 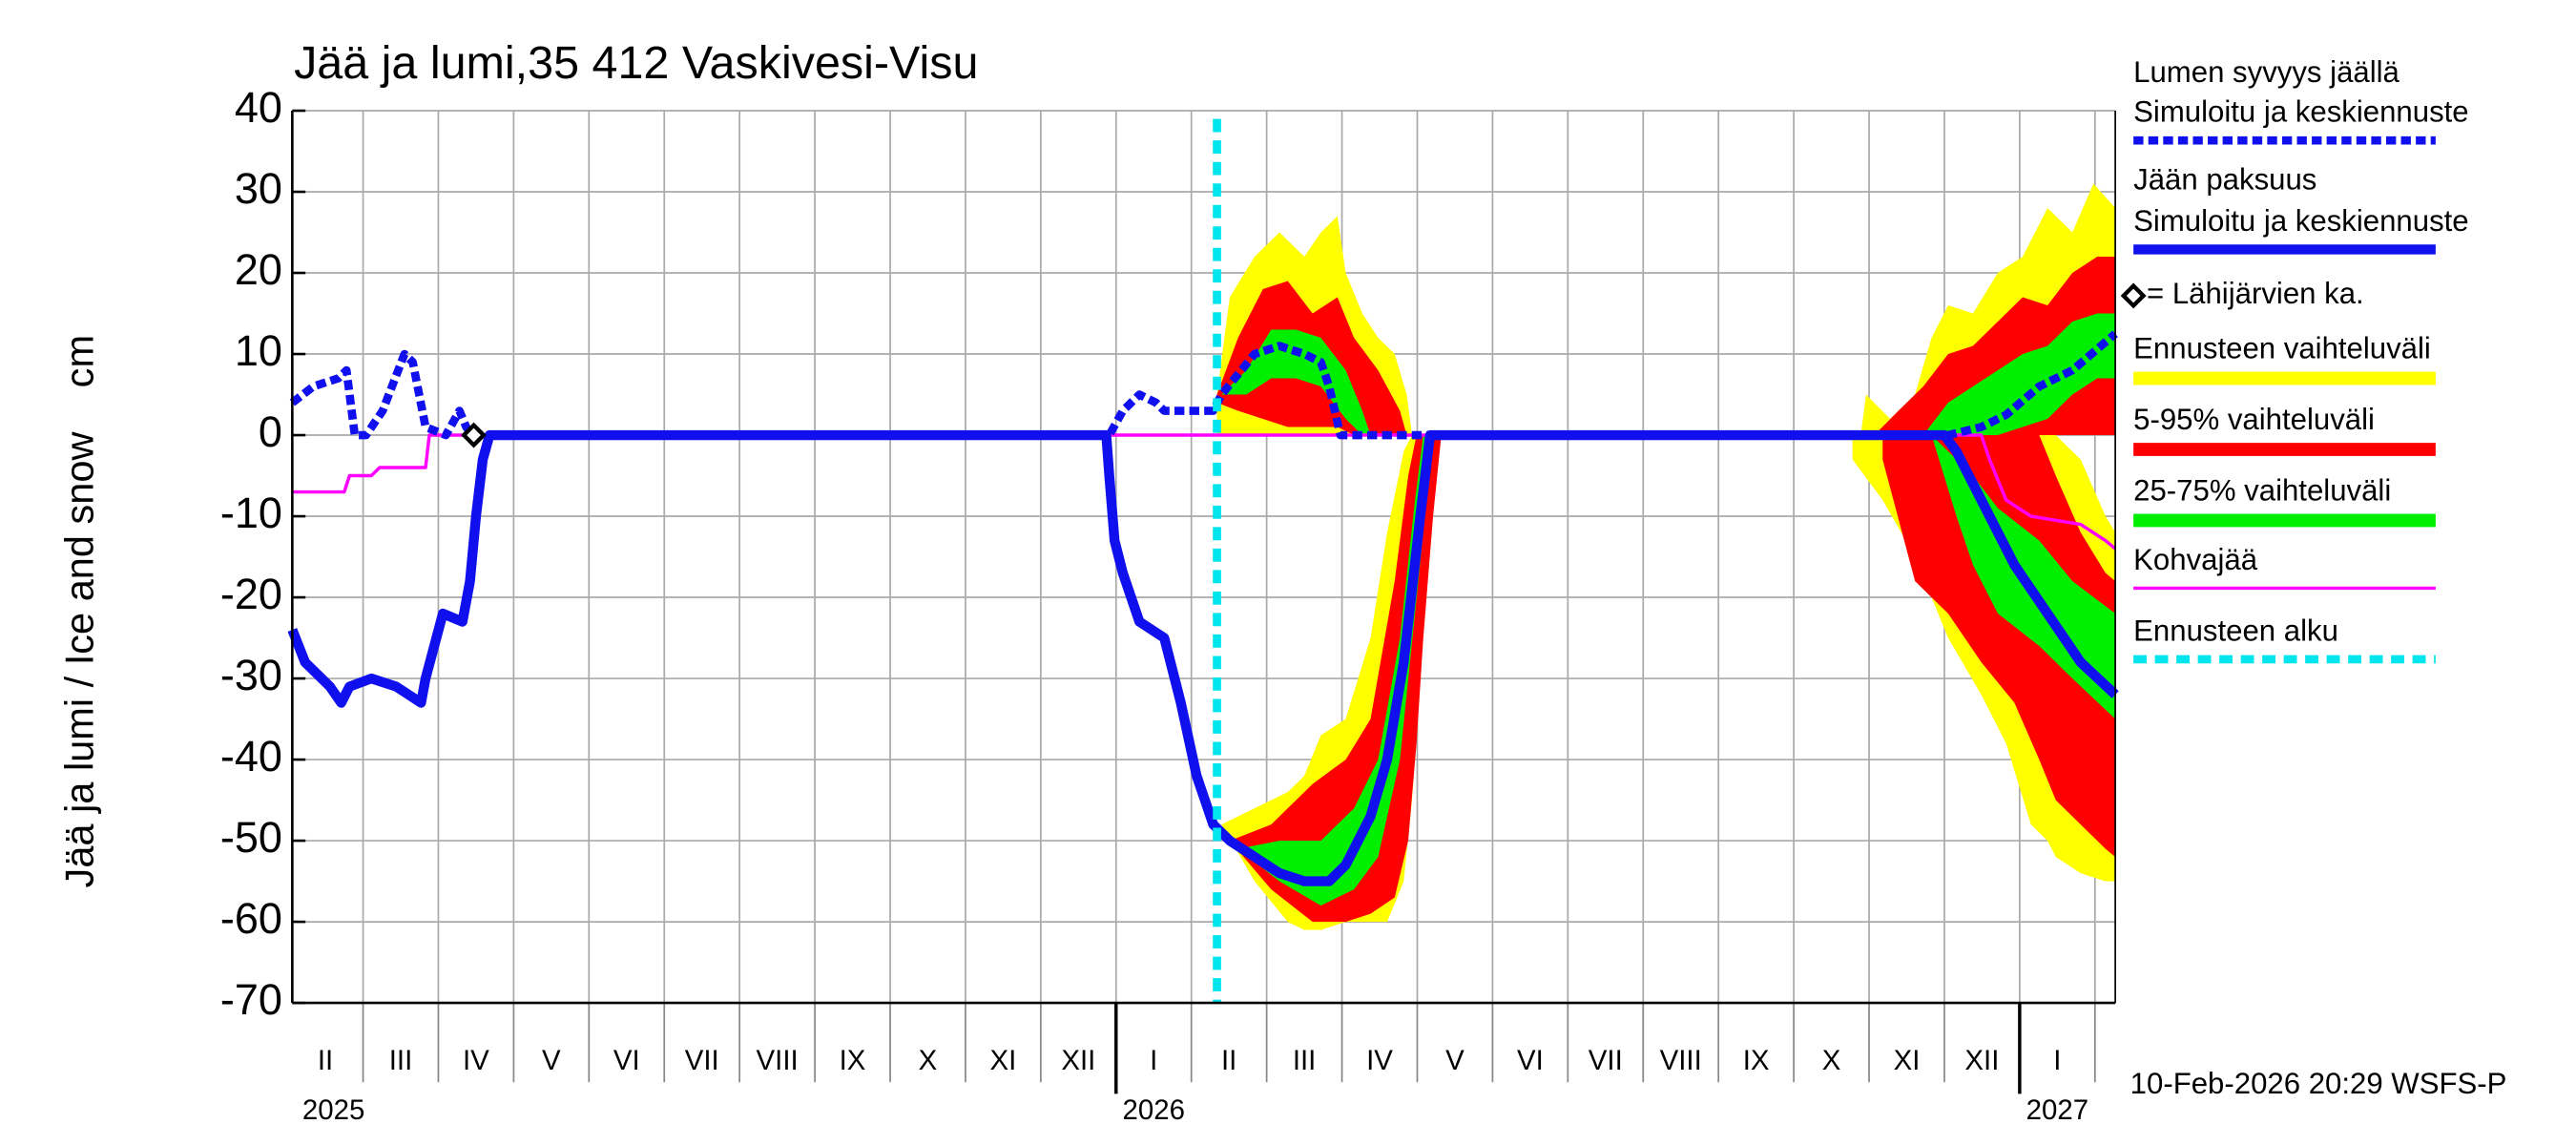 I want to click on legend-label: = Lähijärvien ka., so click(x=2255, y=294).